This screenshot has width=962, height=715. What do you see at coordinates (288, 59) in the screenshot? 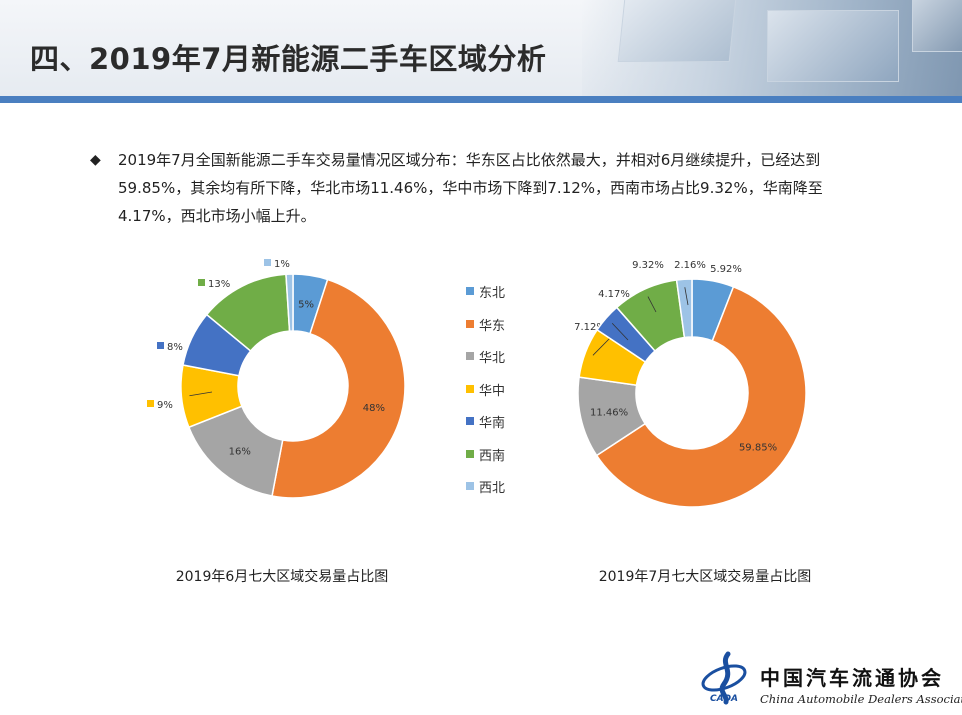
I see `slide-title: 四、2019年7月新能源二手车区域分析` at bounding box center [288, 59].